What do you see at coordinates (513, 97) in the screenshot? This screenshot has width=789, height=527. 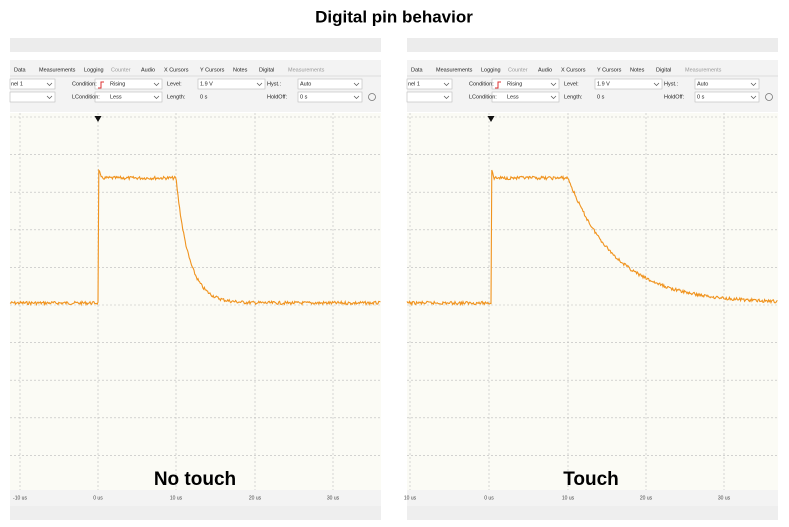 I see `setting-text: Less` at bounding box center [513, 97].